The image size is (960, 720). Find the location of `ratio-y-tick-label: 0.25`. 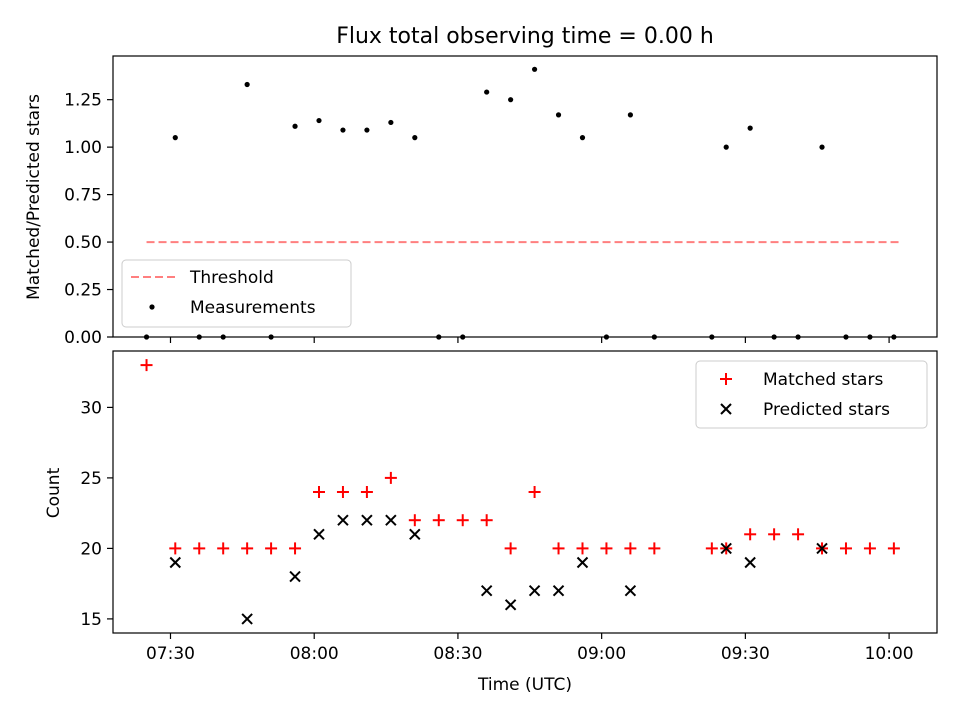

ratio-y-tick-label: 0.25 is located at coordinates (83, 291).